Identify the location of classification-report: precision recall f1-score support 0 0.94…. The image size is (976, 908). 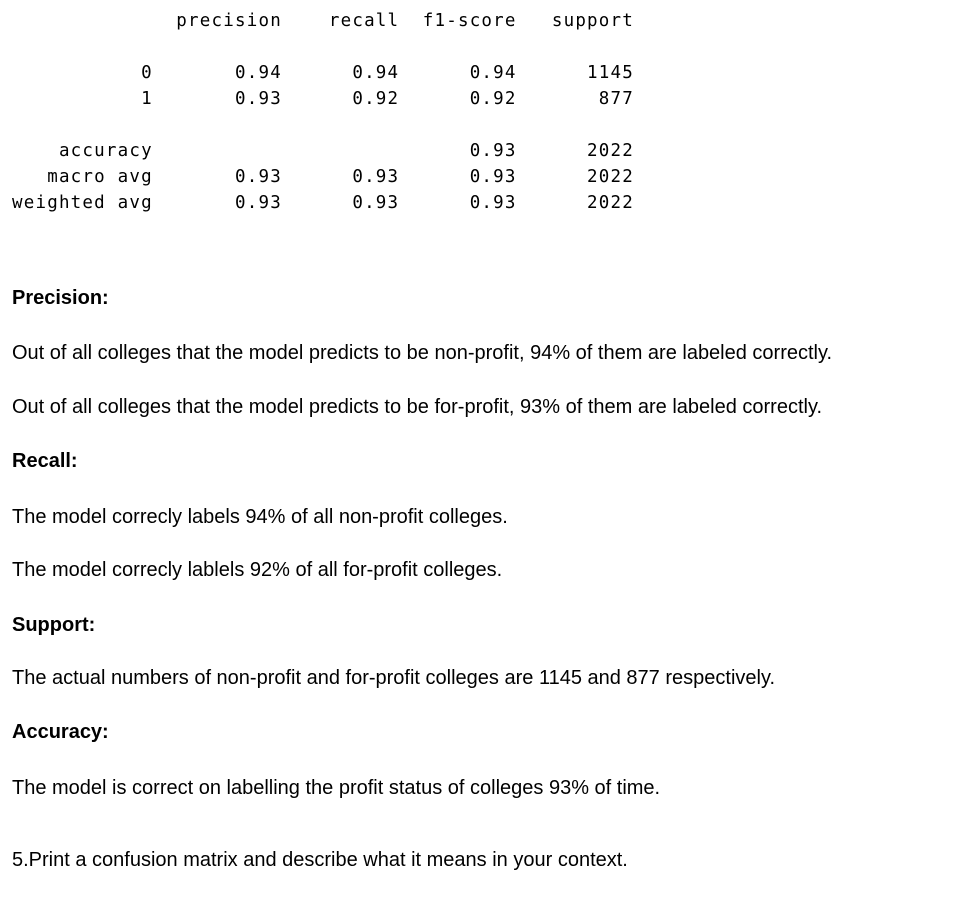
(323, 112).